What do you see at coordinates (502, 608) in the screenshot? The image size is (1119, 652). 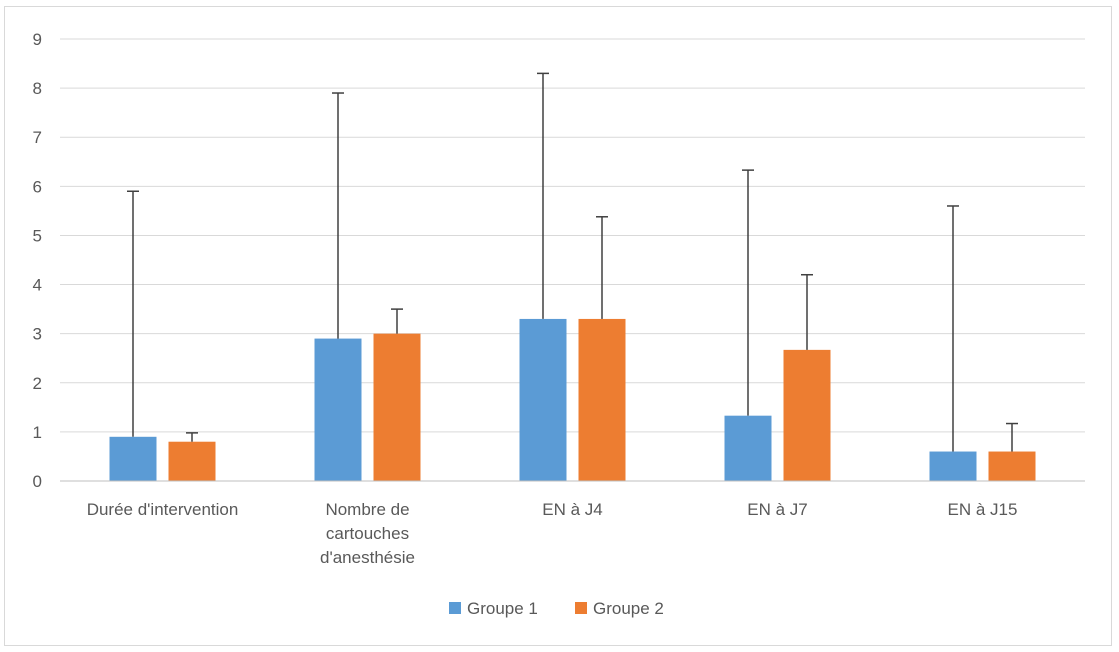 I see `legend-label-1: Groupe 1` at bounding box center [502, 608].